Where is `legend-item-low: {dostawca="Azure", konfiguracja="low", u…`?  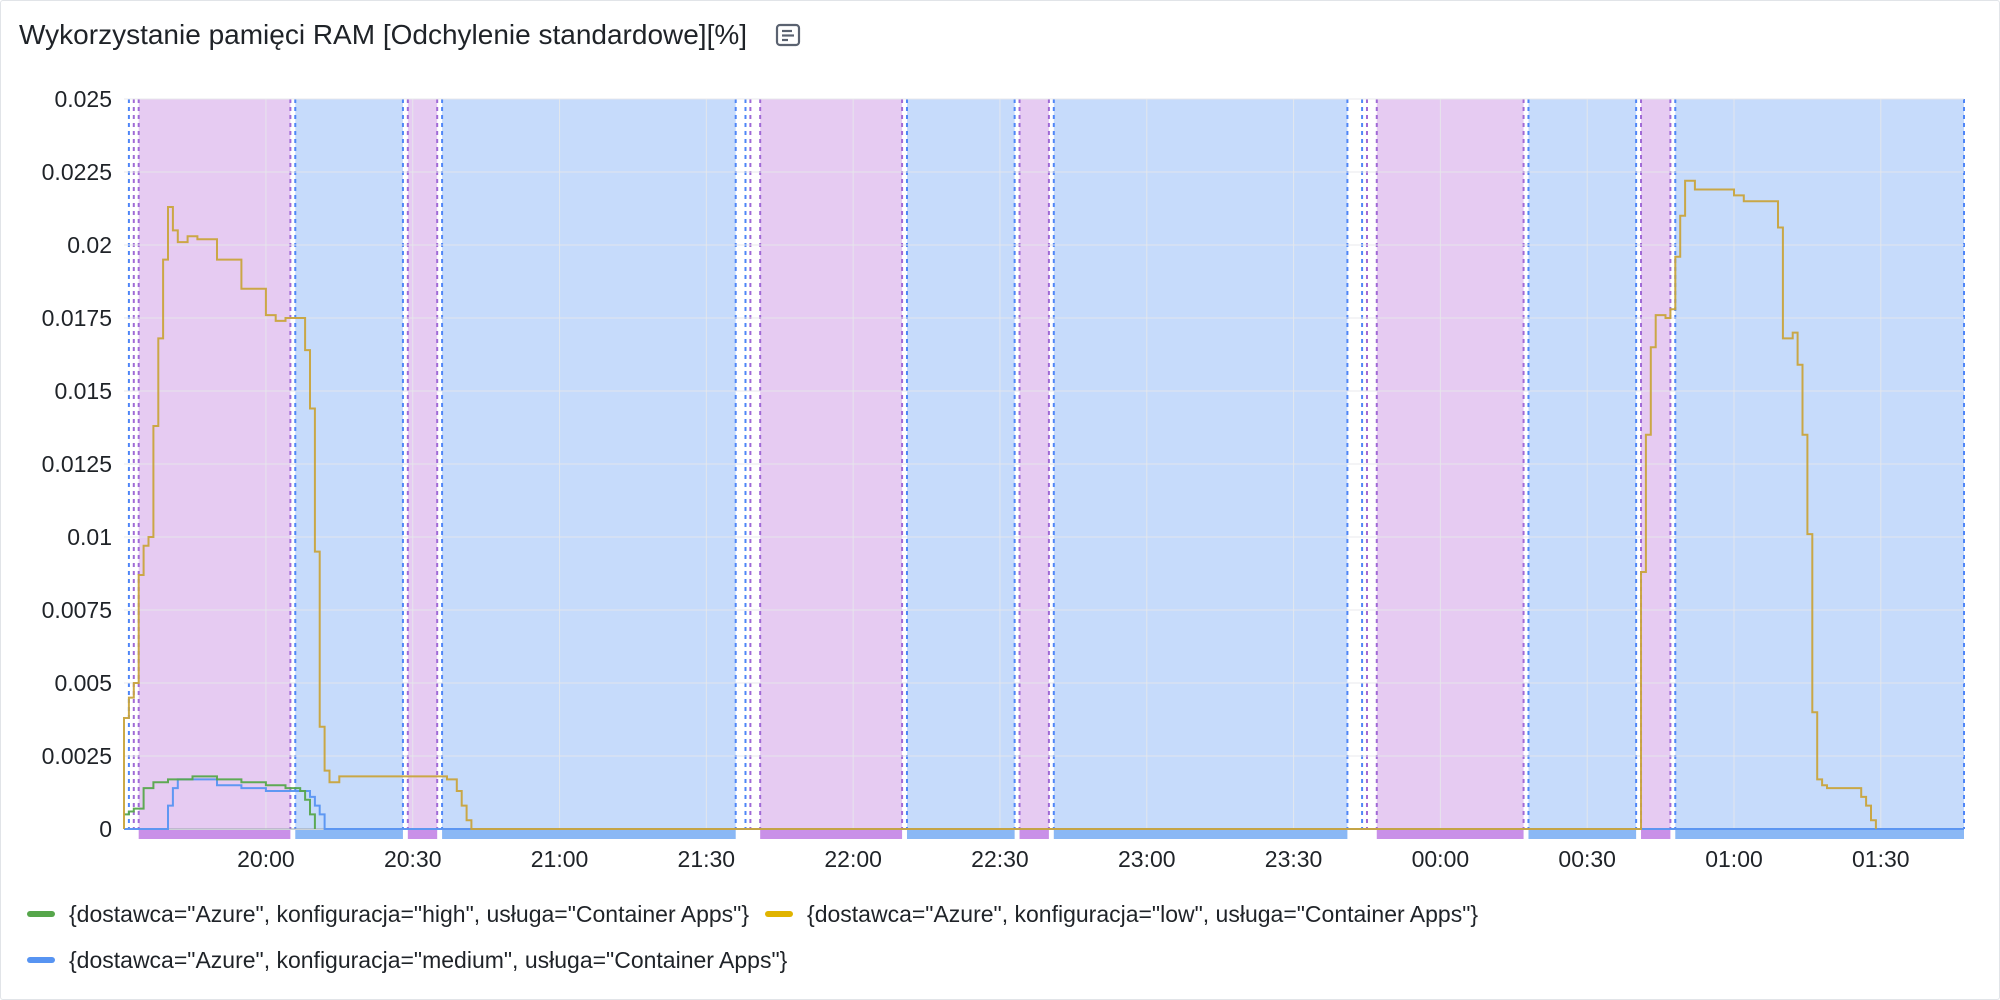
legend-item-low: {dostawca="Azure", konfiguracja="low", u… is located at coordinates (1121, 914).